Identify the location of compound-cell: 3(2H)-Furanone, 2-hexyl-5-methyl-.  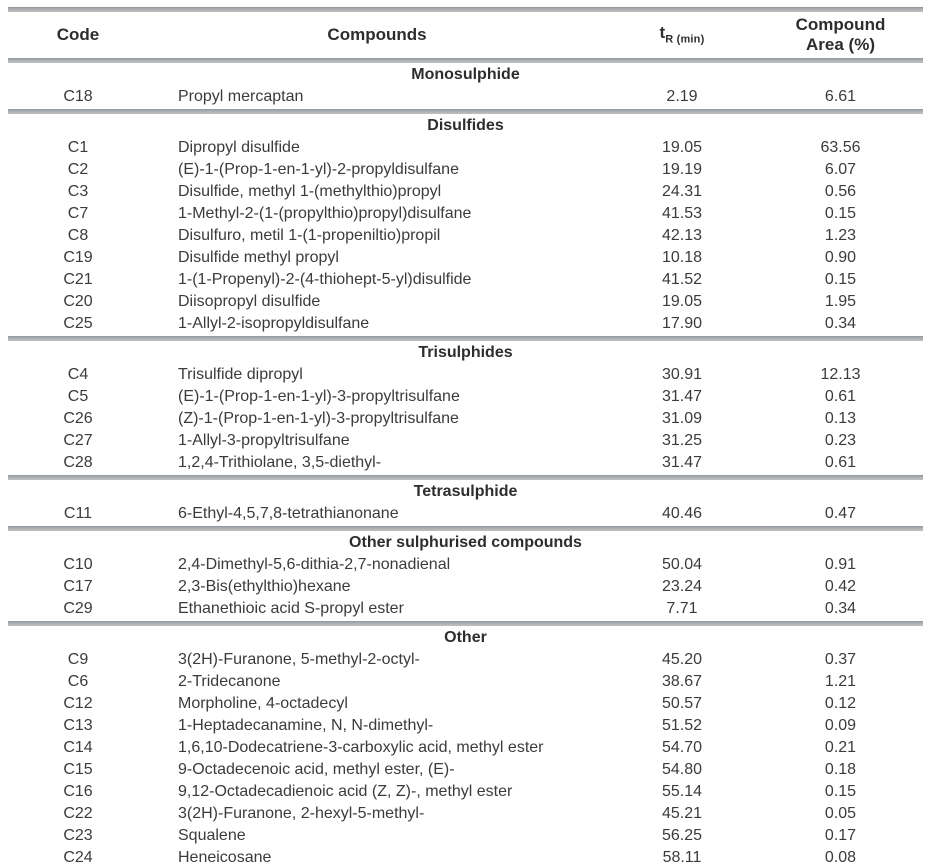
(301, 813).